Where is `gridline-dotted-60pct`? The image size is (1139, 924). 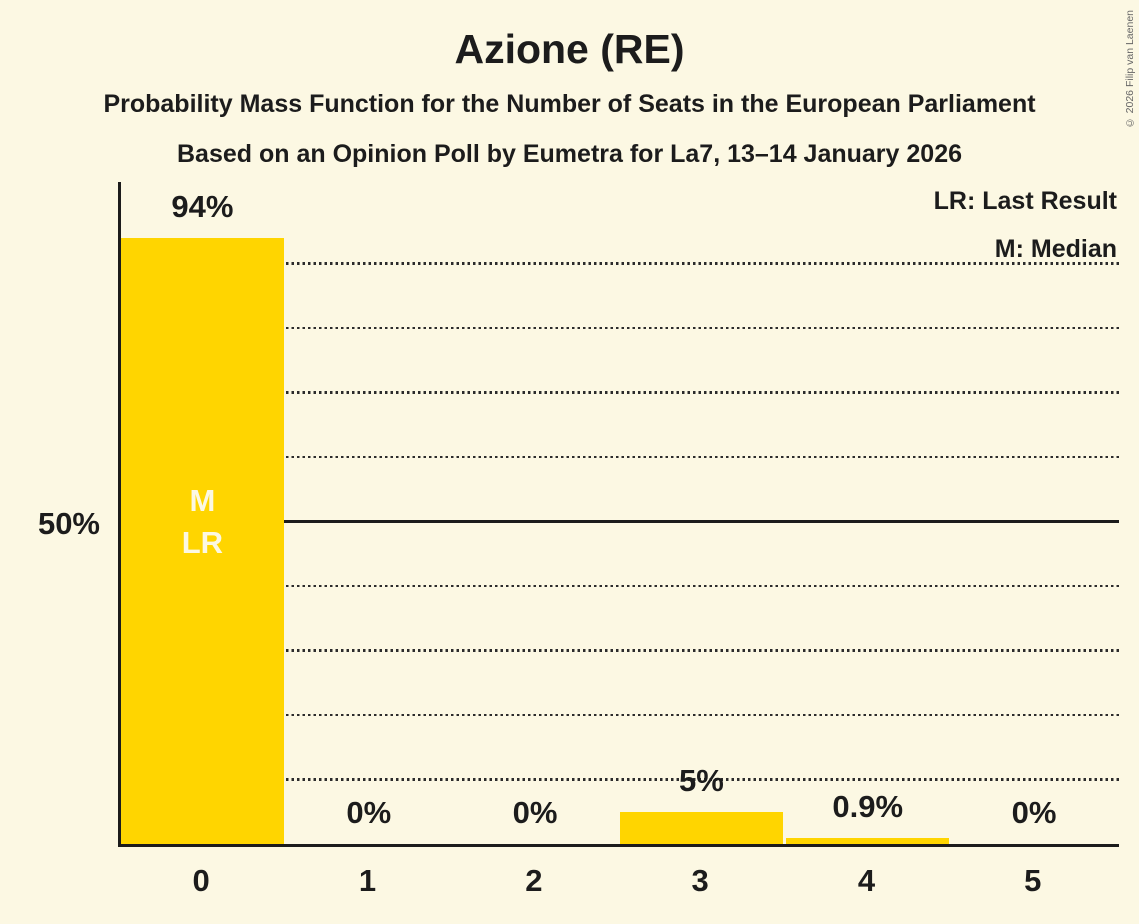
gridline-dotted-60pct is located at coordinates (620, 456).